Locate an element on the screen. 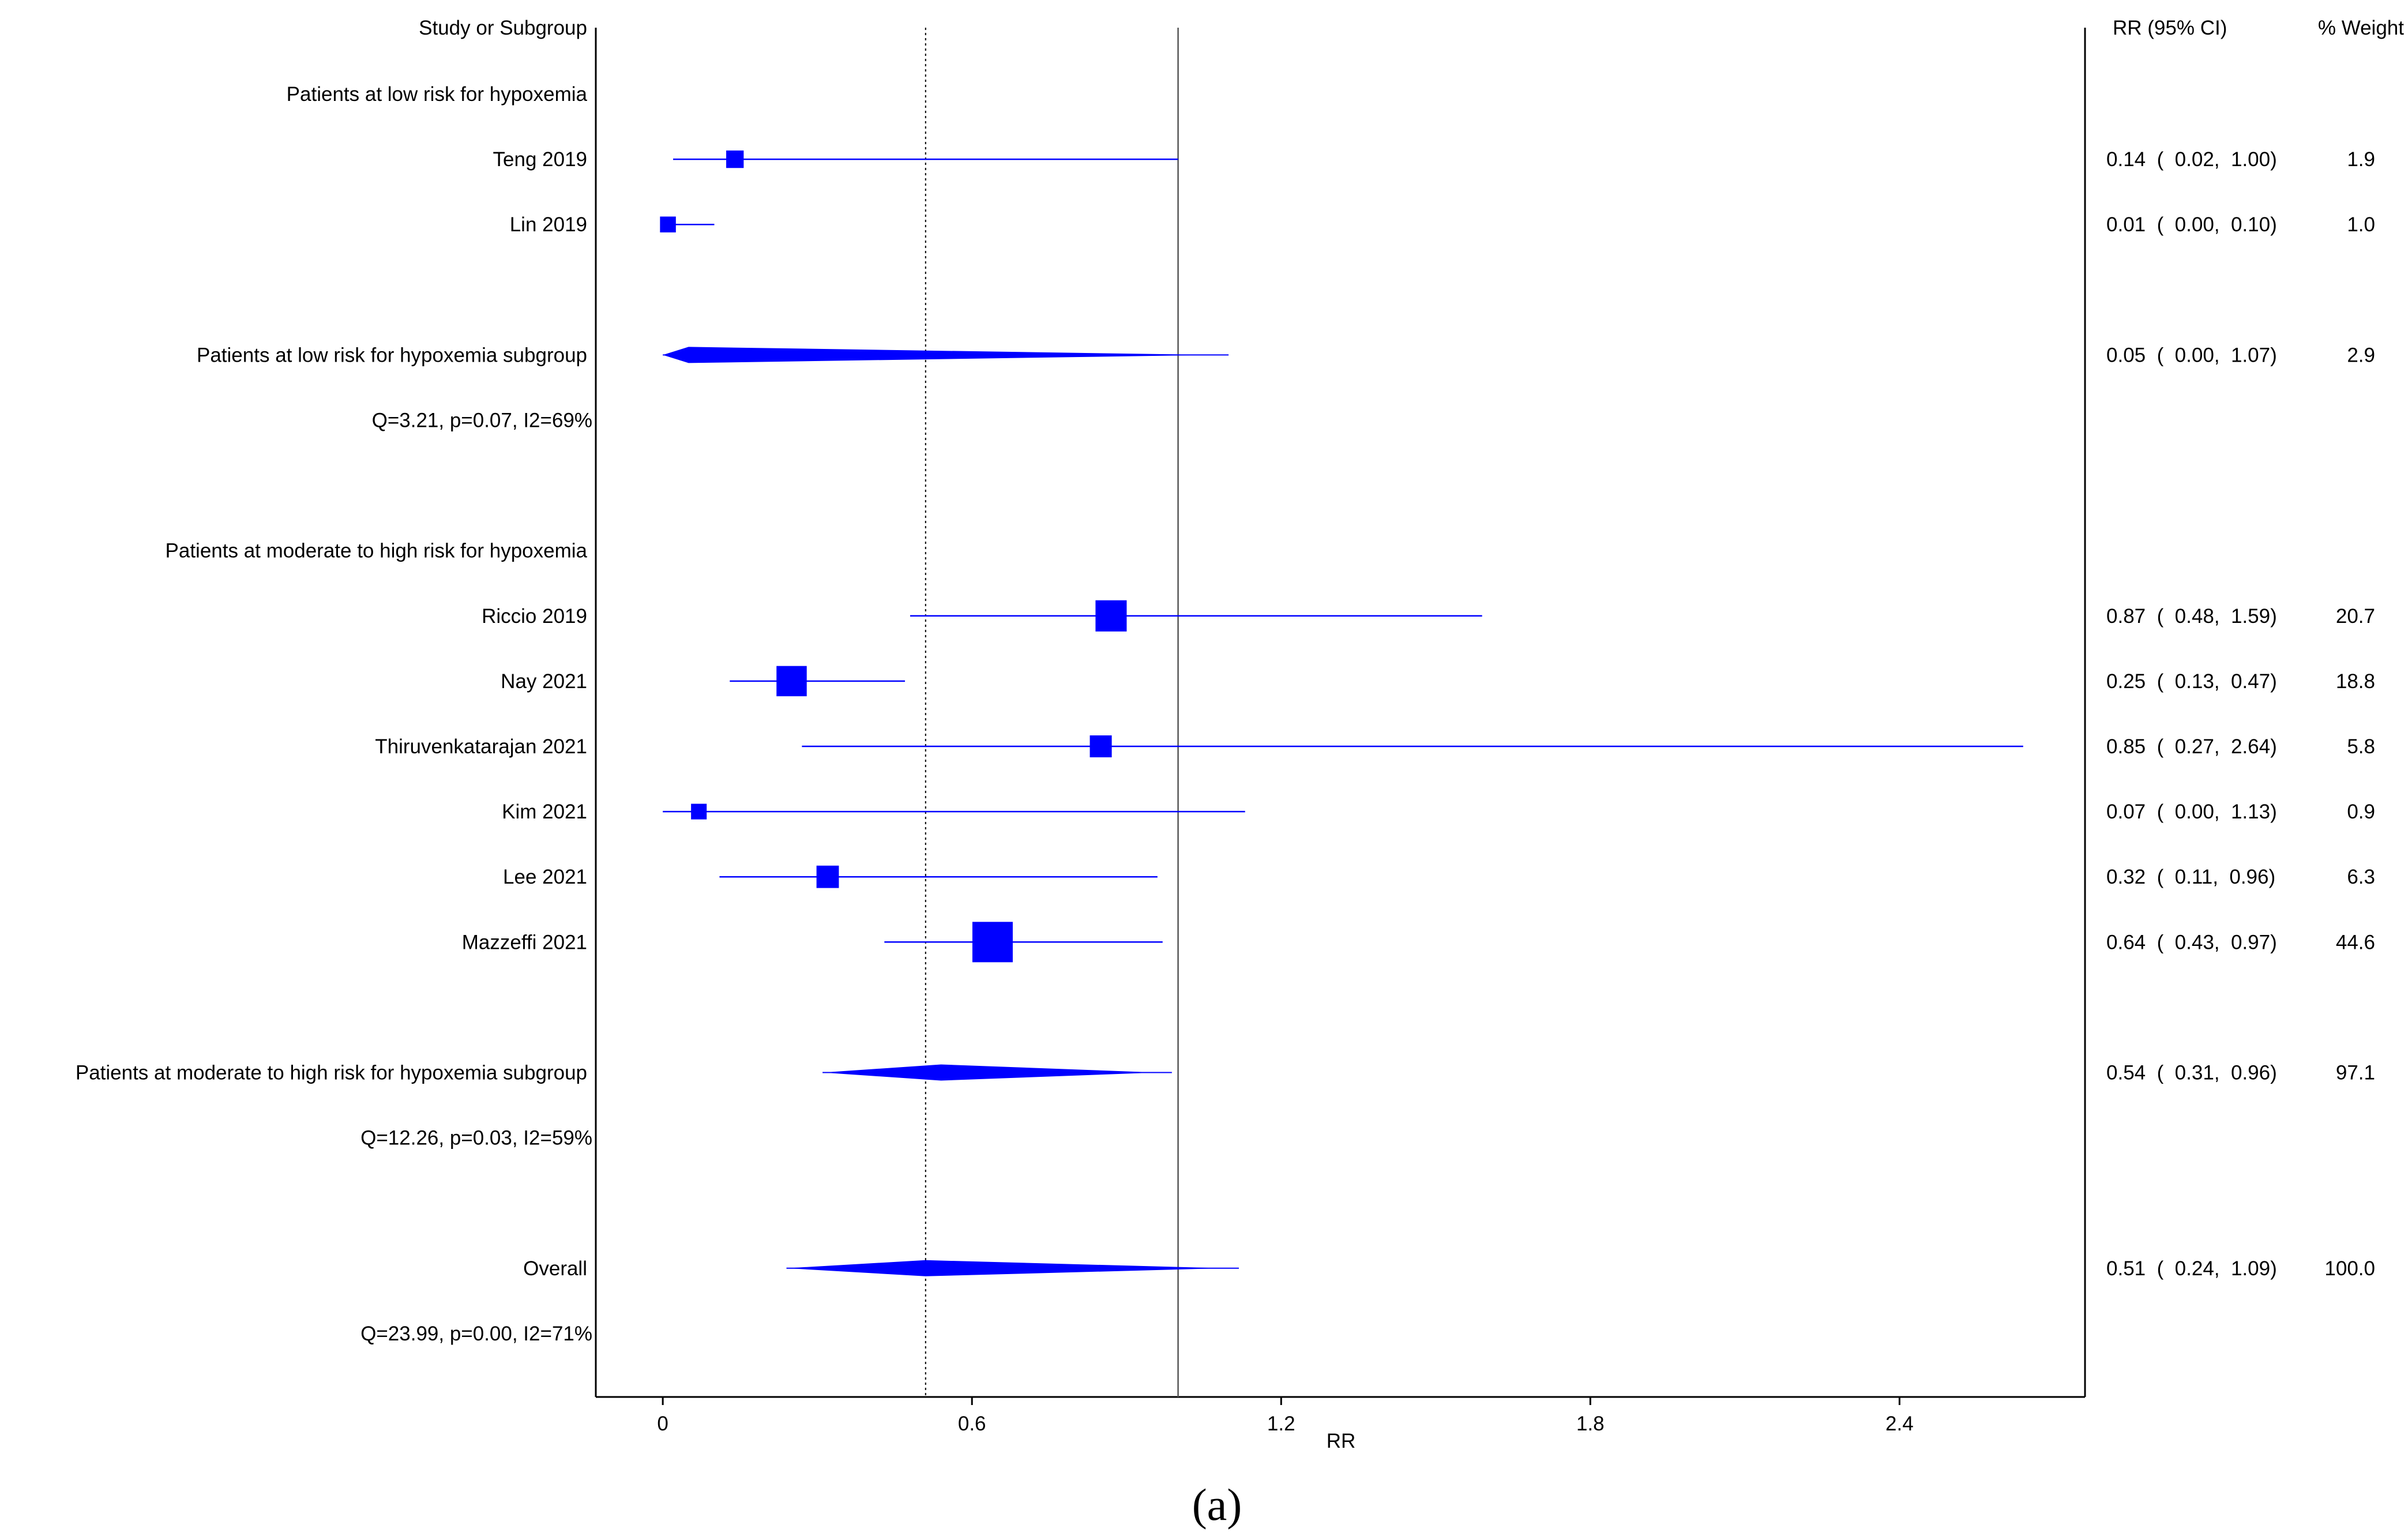 The width and height of the screenshot is (2408, 1540). ci-column-header: RR (95% CI) is located at coordinates (2170, 28).